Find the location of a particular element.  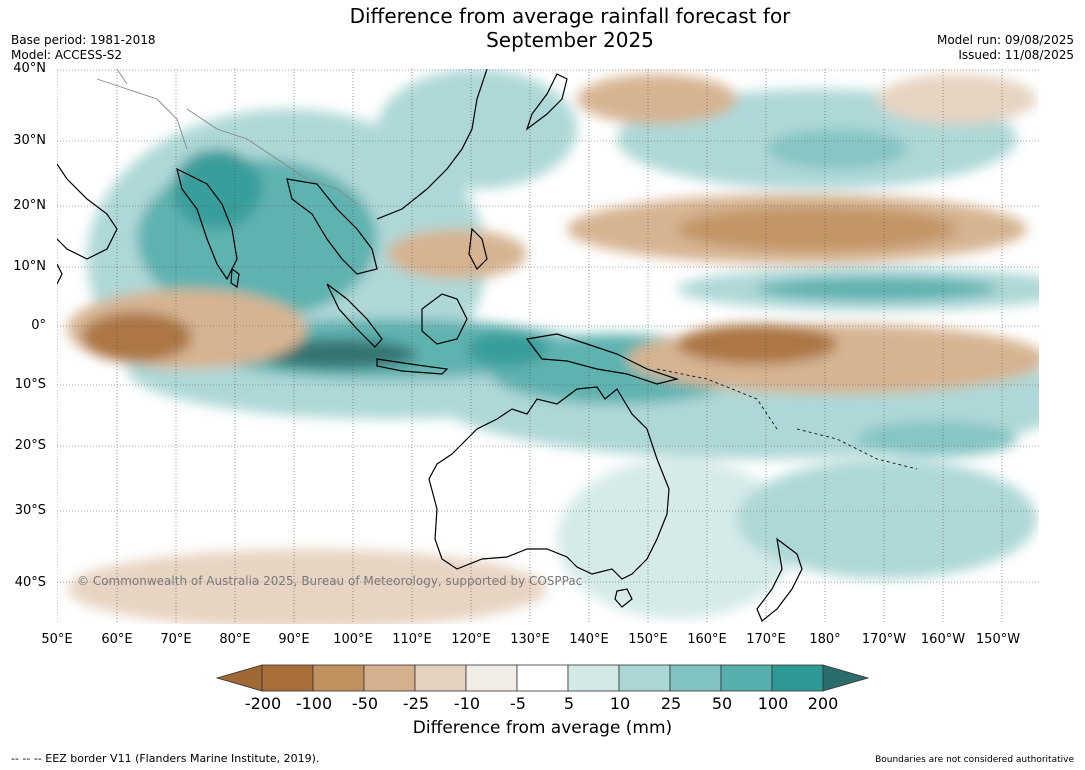

lon-label: 90°E is located at coordinates (294, 639).